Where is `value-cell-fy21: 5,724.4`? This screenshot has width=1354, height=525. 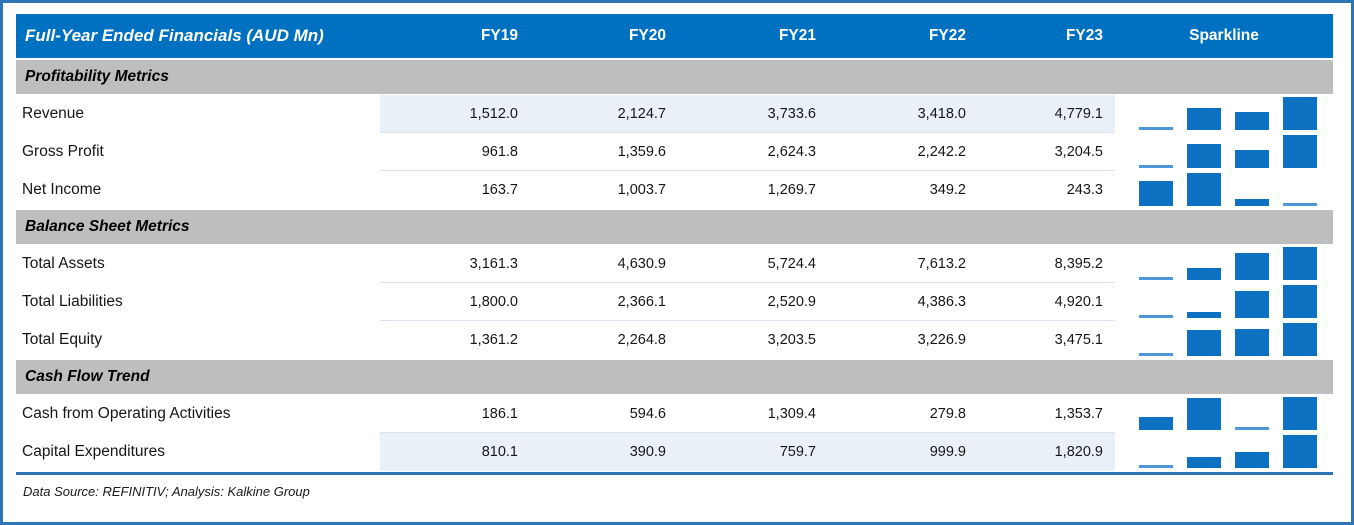
value-cell-fy21: 5,724.4 is located at coordinates (753, 264).